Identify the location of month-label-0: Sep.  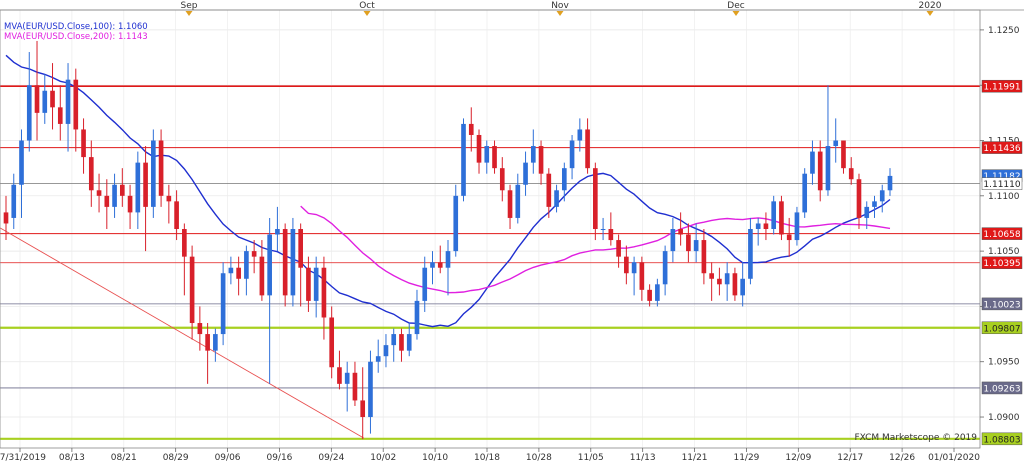
(189, 6).